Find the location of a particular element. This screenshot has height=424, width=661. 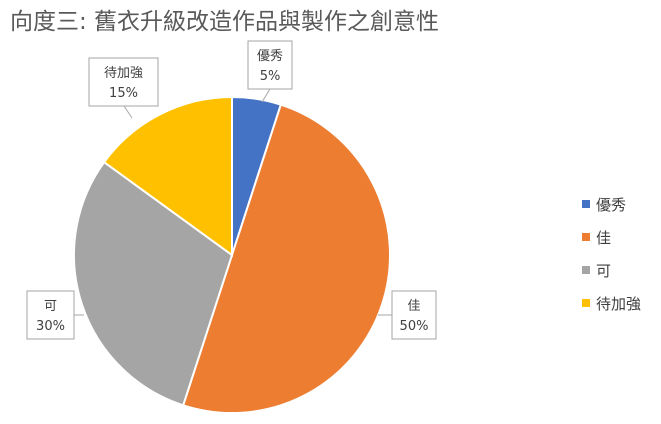

legend-item-4: 待加強 is located at coordinates (611, 304).